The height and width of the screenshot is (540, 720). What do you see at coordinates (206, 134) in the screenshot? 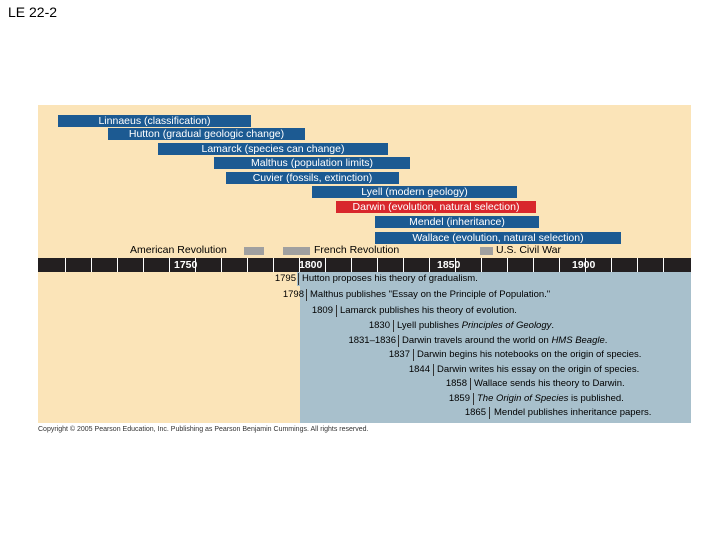
I see `lifespan-bar-hutton: Hutton (gradual geologic change)` at bounding box center [206, 134].